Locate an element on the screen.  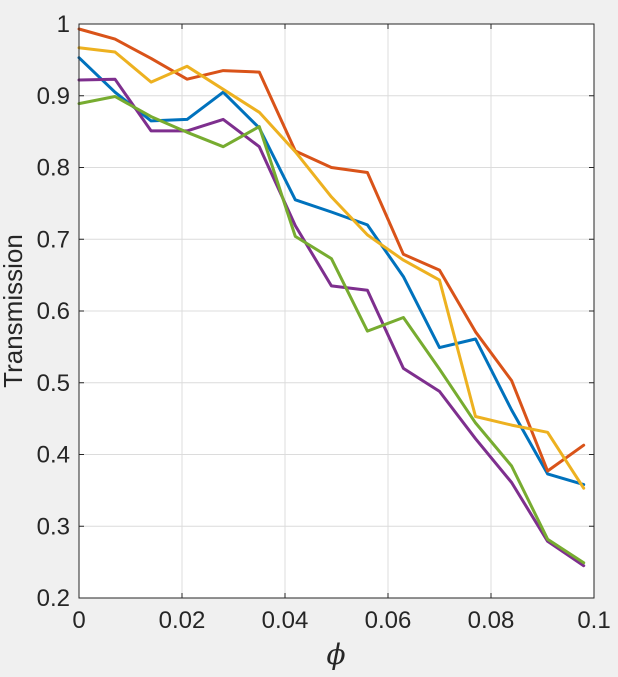
y-tick-label: 0.6 is located at coordinates (53, 311).